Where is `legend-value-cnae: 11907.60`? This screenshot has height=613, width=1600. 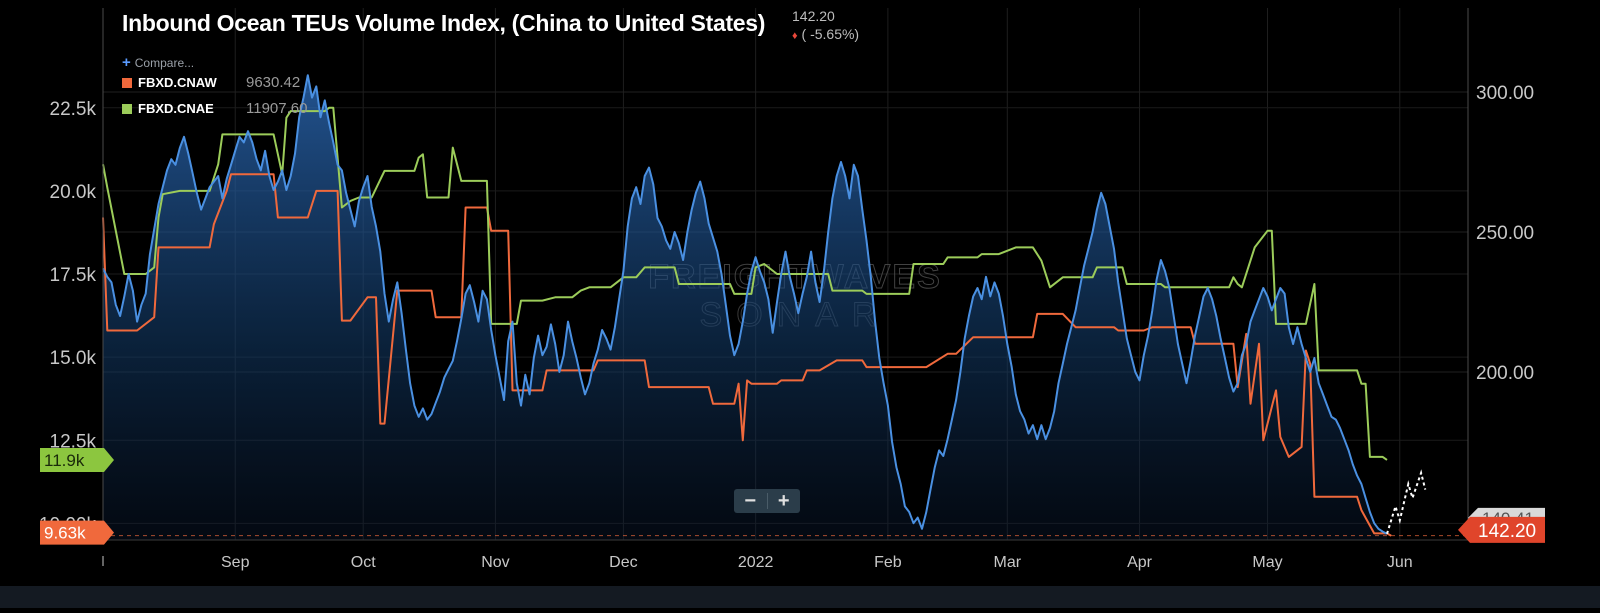 legend-value-cnae: 11907.60 is located at coordinates (277, 108).